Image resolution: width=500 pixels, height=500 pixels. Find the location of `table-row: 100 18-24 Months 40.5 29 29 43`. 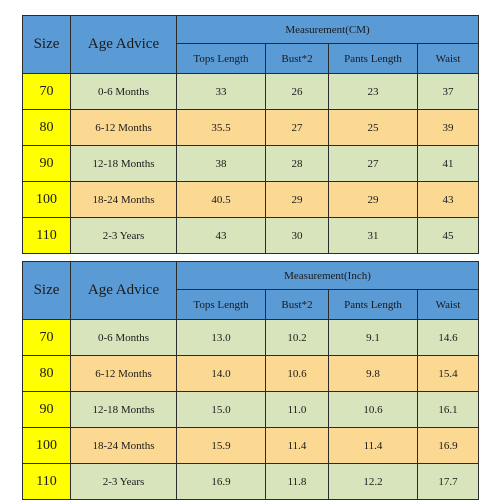

table-row: 100 18-24 Months 40.5 29 29 43 is located at coordinates (250, 199).